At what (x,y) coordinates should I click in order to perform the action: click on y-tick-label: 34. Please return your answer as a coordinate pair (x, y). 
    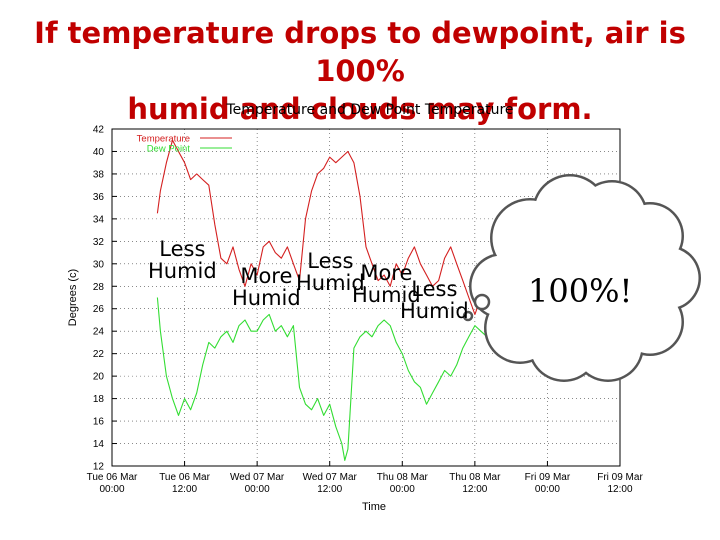
    Looking at the image, I should click on (99, 219).